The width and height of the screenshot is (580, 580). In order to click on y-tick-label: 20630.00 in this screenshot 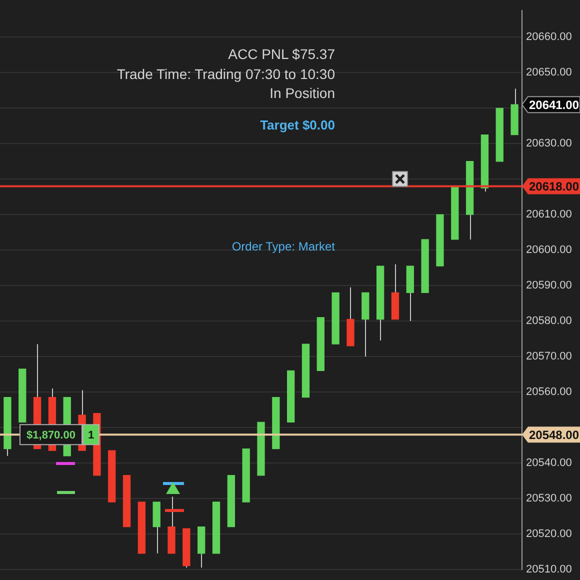, I will do `click(549, 144)`.